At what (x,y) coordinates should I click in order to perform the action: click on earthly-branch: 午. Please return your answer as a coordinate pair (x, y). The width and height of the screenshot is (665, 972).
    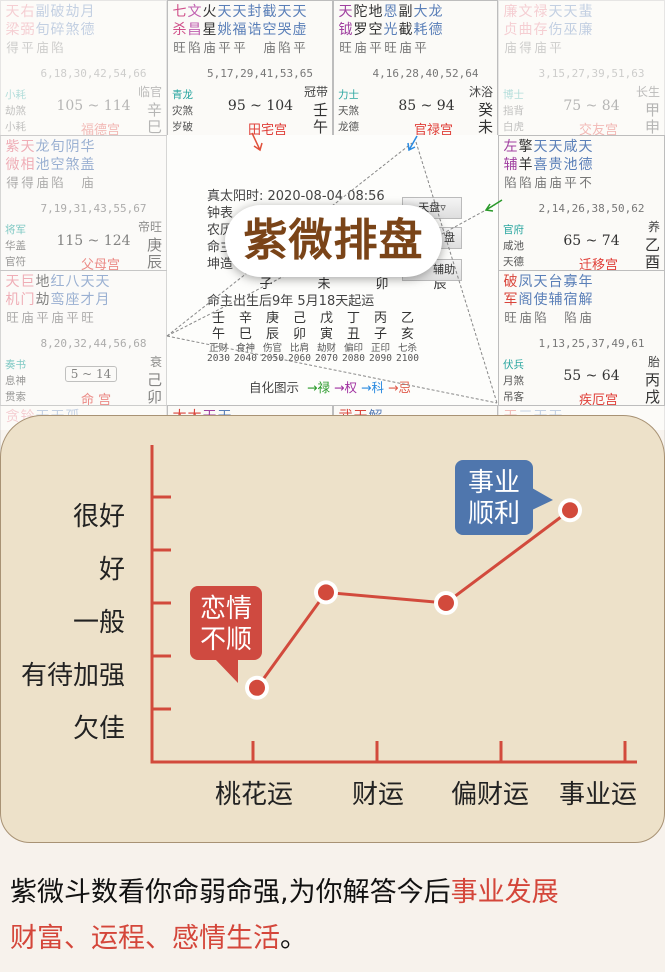
    Looking at the image, I should click on (320, 127).